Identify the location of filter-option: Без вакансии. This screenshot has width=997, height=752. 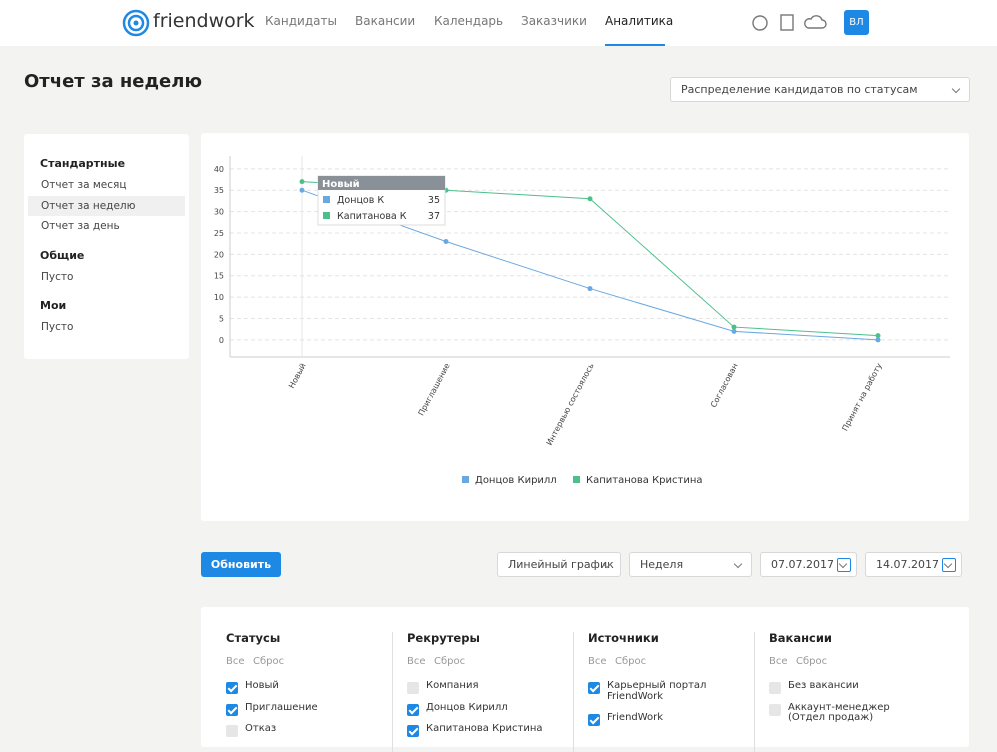
(823, 685).